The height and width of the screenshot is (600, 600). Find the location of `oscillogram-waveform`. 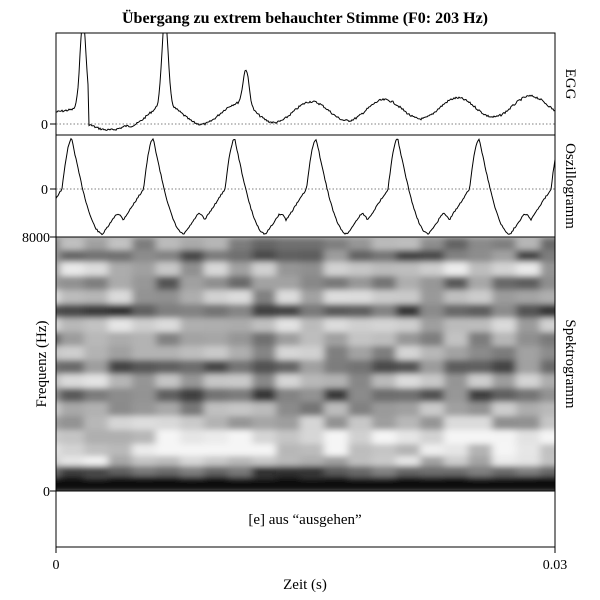

oscillogram-waveform is located at coordinates (305, 186).